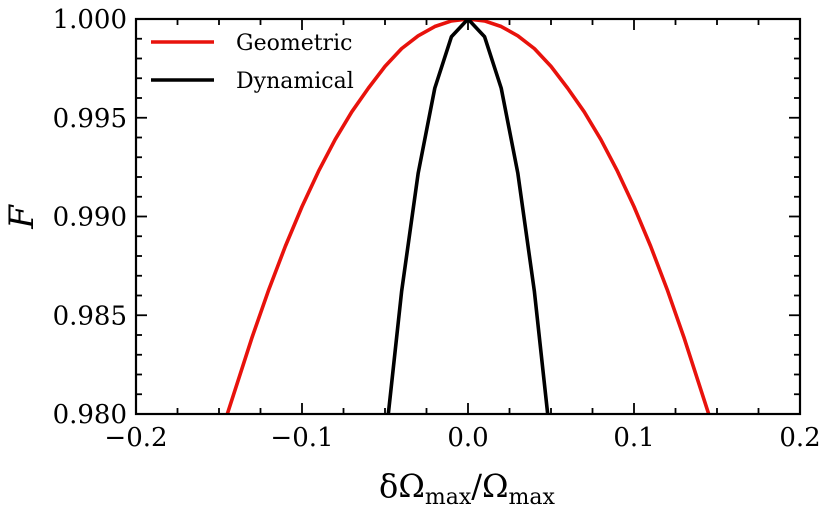  I want to click on x-axis-label-slash: /Ω, so click(489, 486).